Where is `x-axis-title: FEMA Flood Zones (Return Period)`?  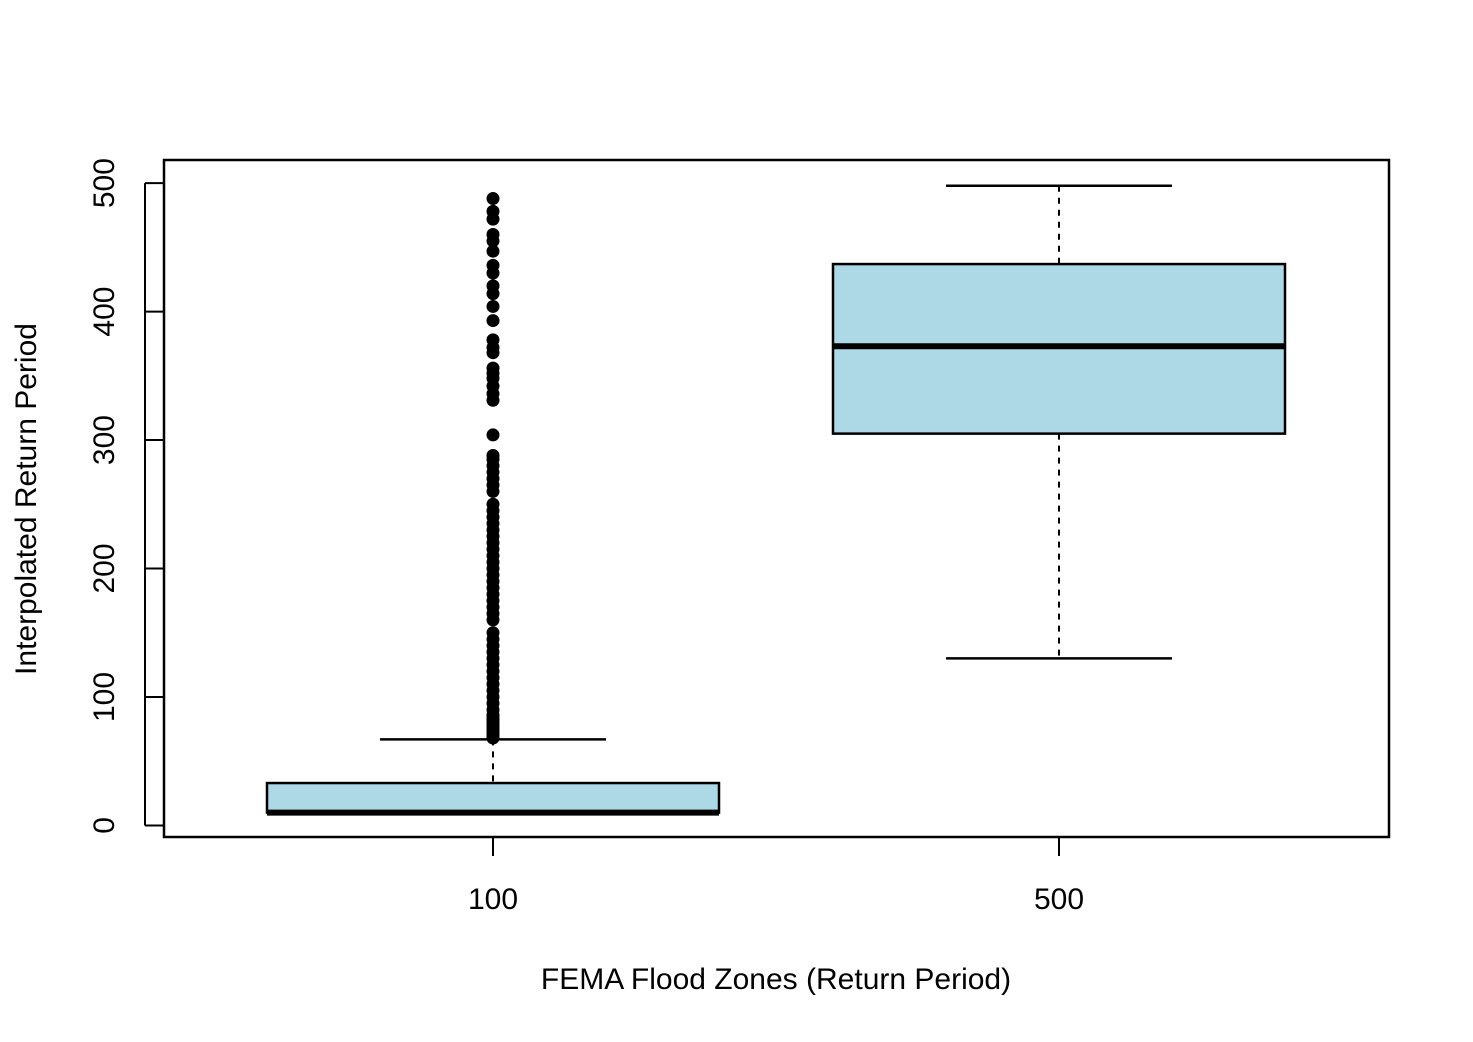 x-axis-title: FEMA Flood Zones (Return Period) is located at coordinates (776, 979).